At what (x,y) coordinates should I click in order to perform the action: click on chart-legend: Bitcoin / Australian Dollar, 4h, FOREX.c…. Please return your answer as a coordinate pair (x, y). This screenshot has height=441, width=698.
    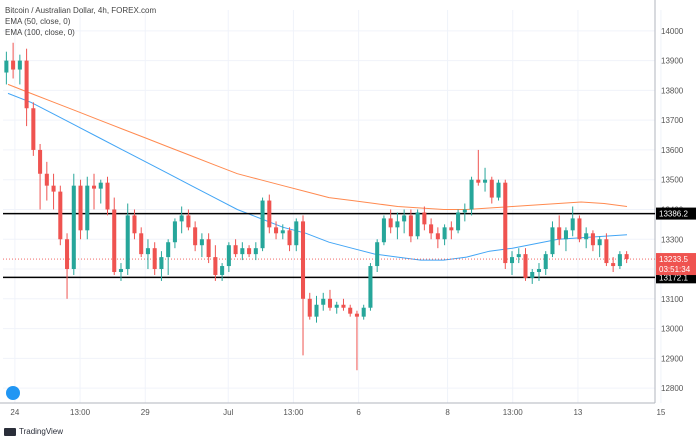
    Looking at the image, I should click on (80, 21).